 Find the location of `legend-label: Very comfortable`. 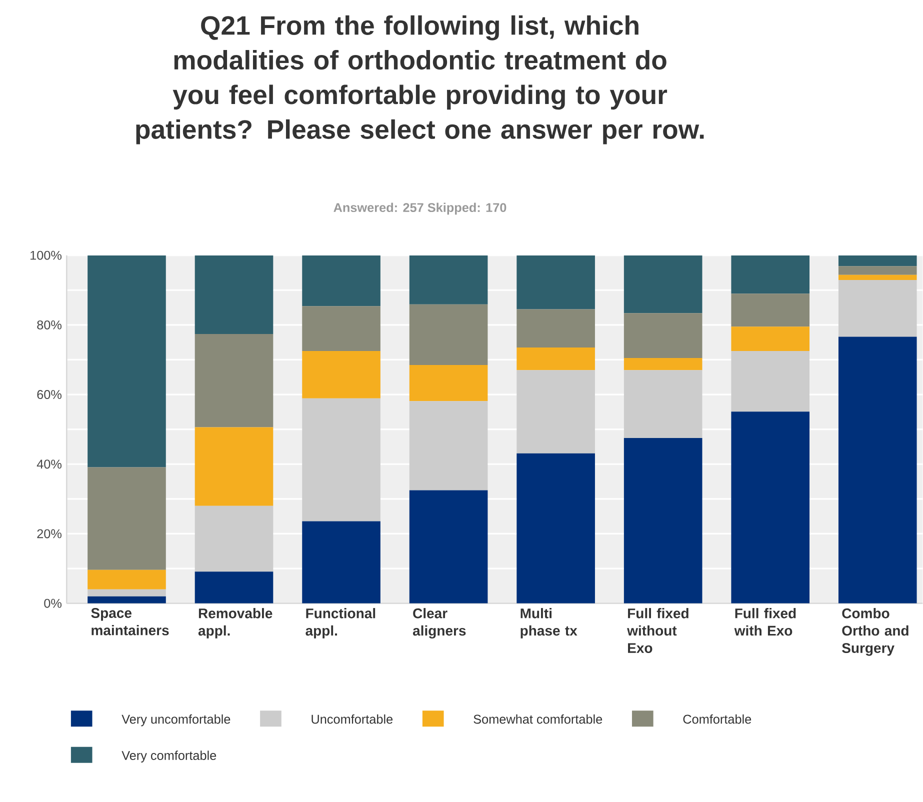

legend-label: Very comfortable is located at coordinates (169, 756).